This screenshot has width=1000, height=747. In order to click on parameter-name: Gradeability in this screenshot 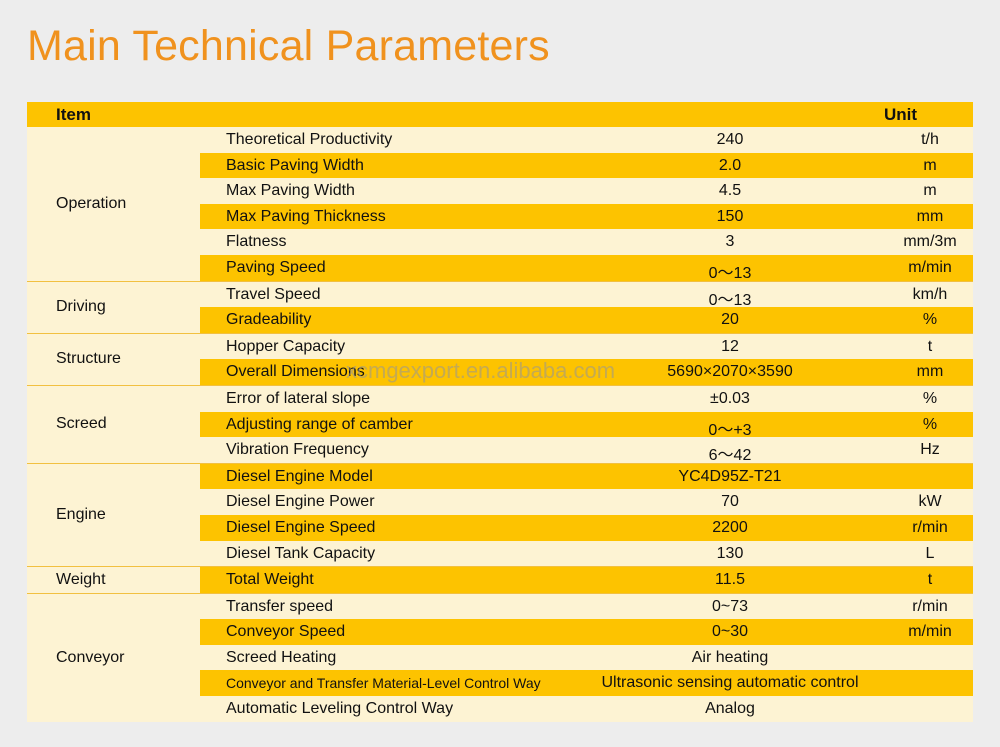, I will do `click(269, 320)`.